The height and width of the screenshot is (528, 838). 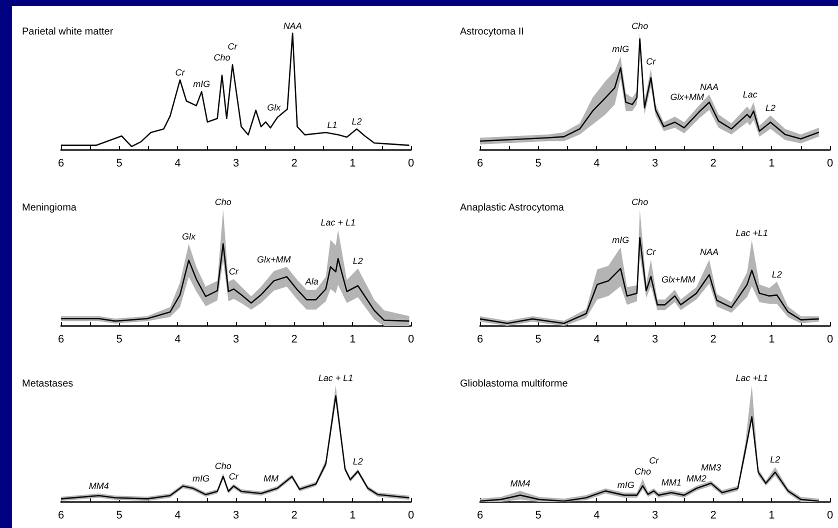 I want to click on annotation: Lac, so click(x=750, y=95).